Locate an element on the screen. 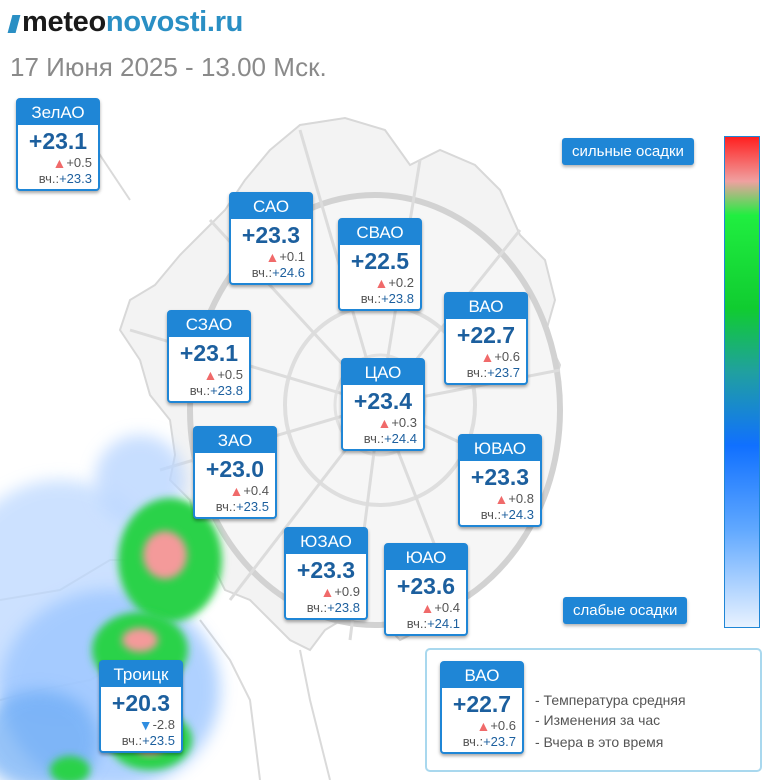 This screenshot has width=780, height=780. district-card-svao: СВАО +22.5 ▲+0.2 вч.:+23.8 is located at coordinates (380, 264).